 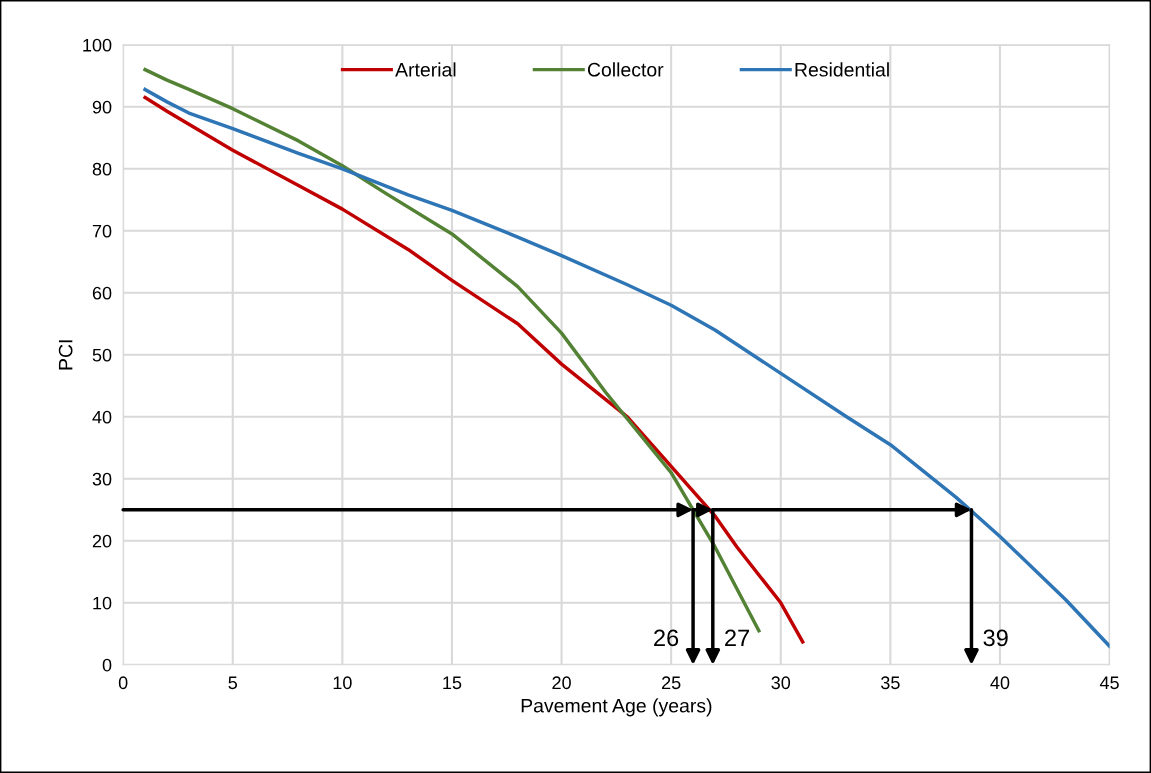 I want to click on y-tick-label: 40, so click(x=102, y=417).